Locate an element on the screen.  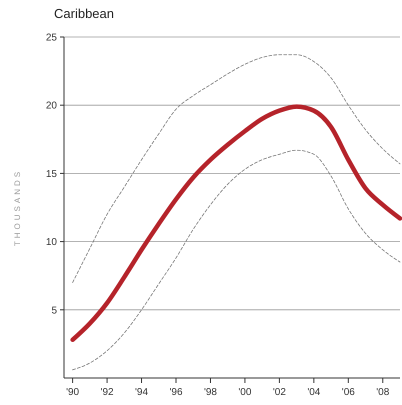
y-tick-label: 5 is located at coordinates (54, 310).